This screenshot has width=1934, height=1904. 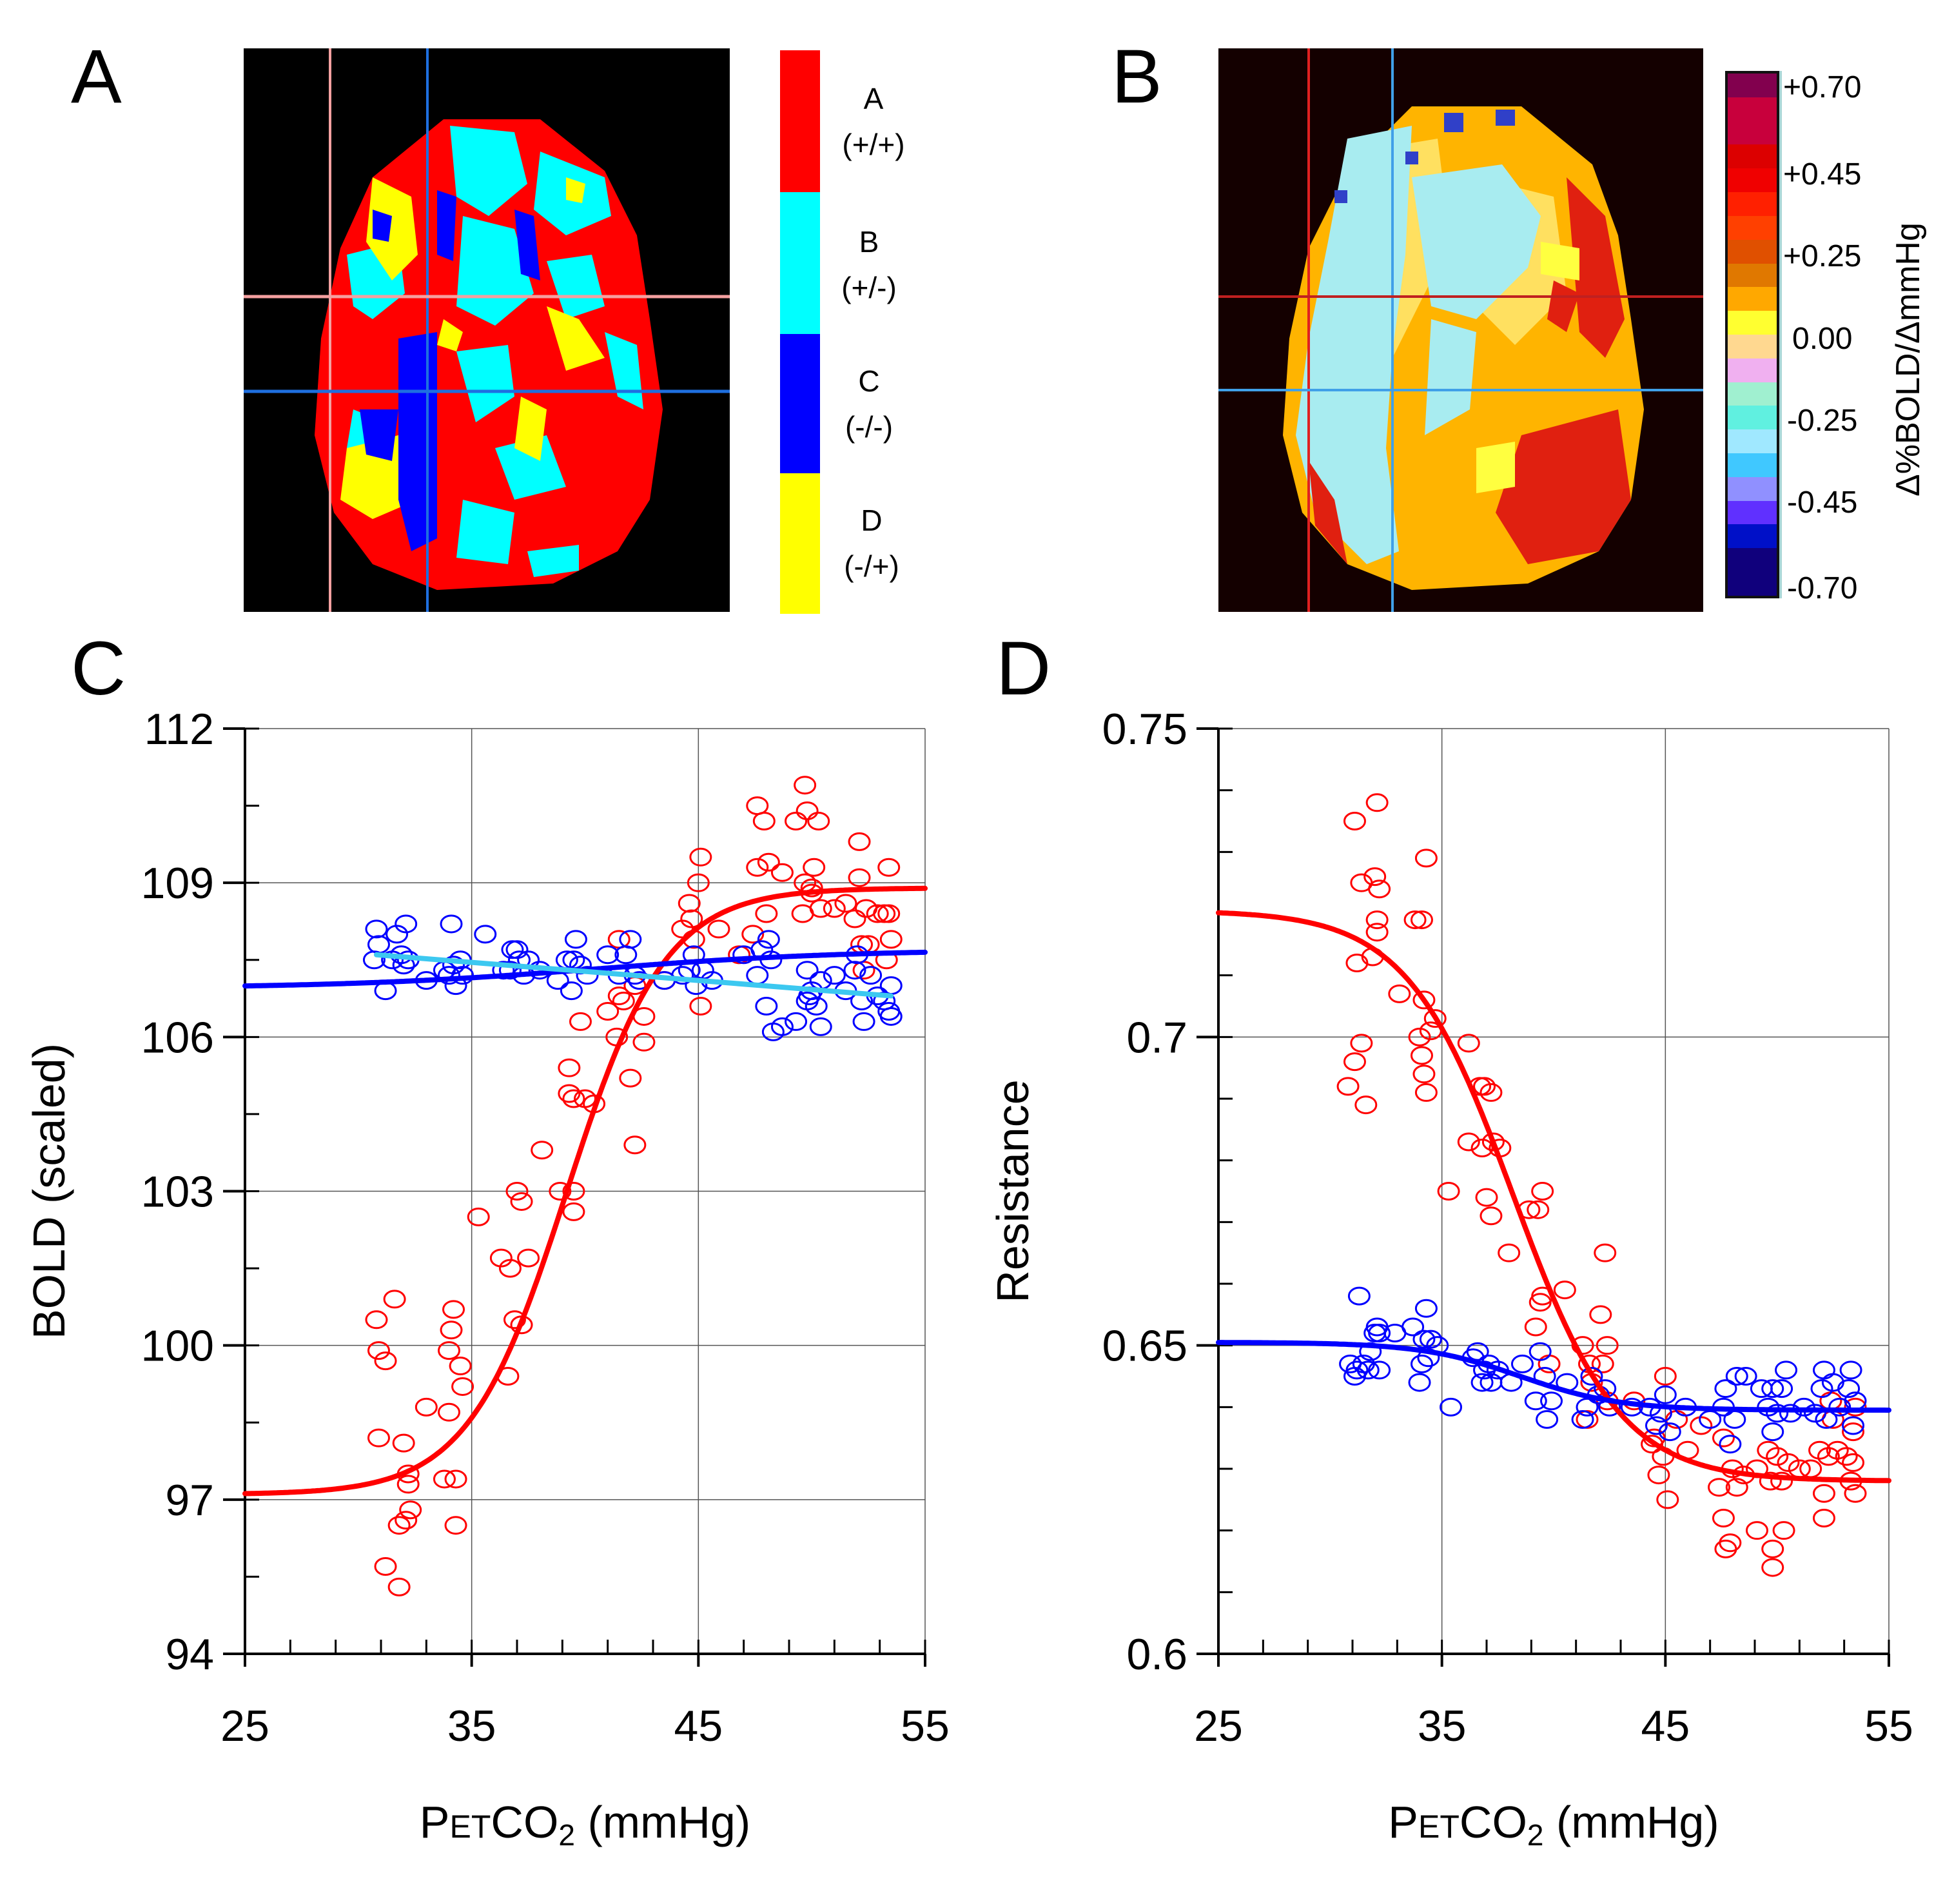 I want to click on slope-map-image, so click(x=1461, y=330).